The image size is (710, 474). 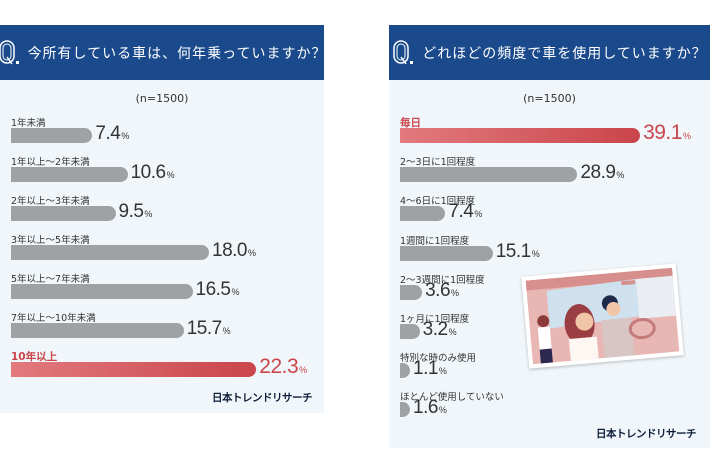 I want to click on bar-value: 16.5%, so click(x=218, y=290).